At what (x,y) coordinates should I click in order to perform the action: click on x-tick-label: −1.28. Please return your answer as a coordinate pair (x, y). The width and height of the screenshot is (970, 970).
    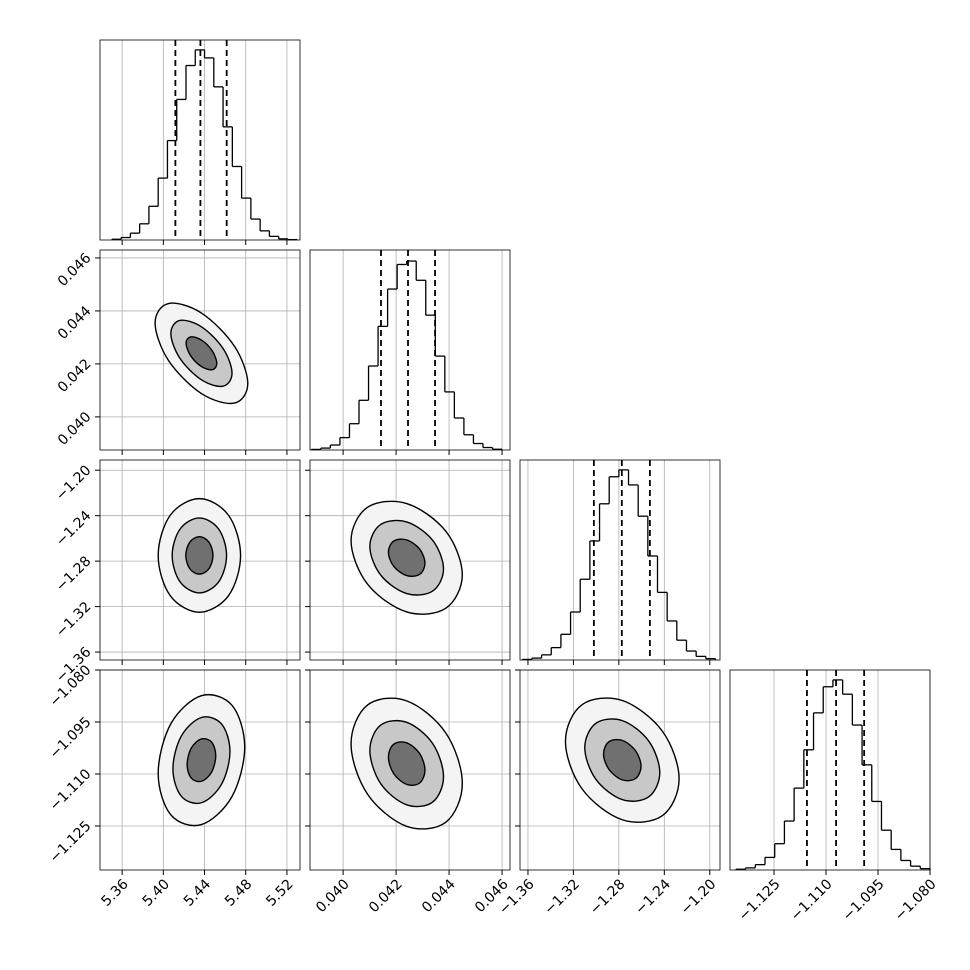
    Looking at the image, I should click on (608, 897).